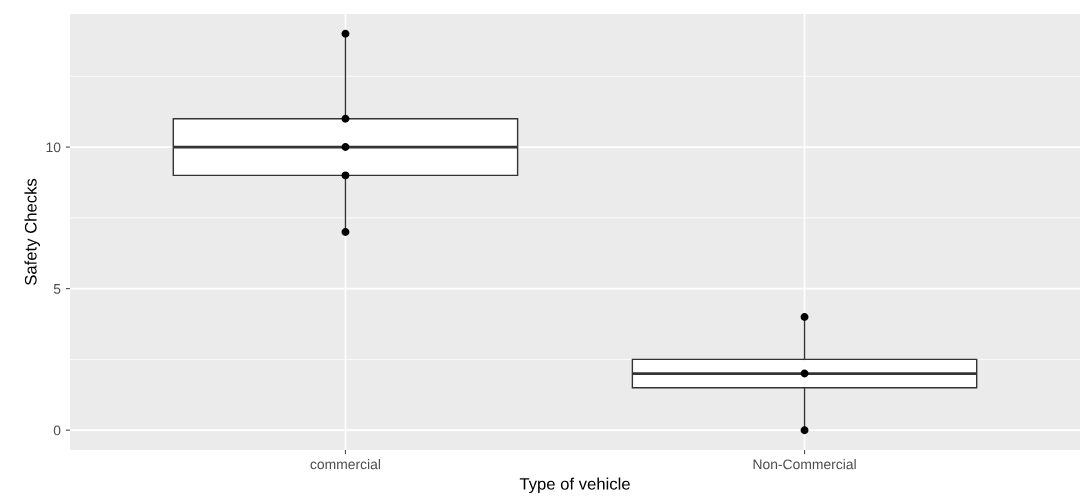 The height and width of the screenshot is (504, 1085). I want to click on y-tick-label: 10, so click(53, 147).